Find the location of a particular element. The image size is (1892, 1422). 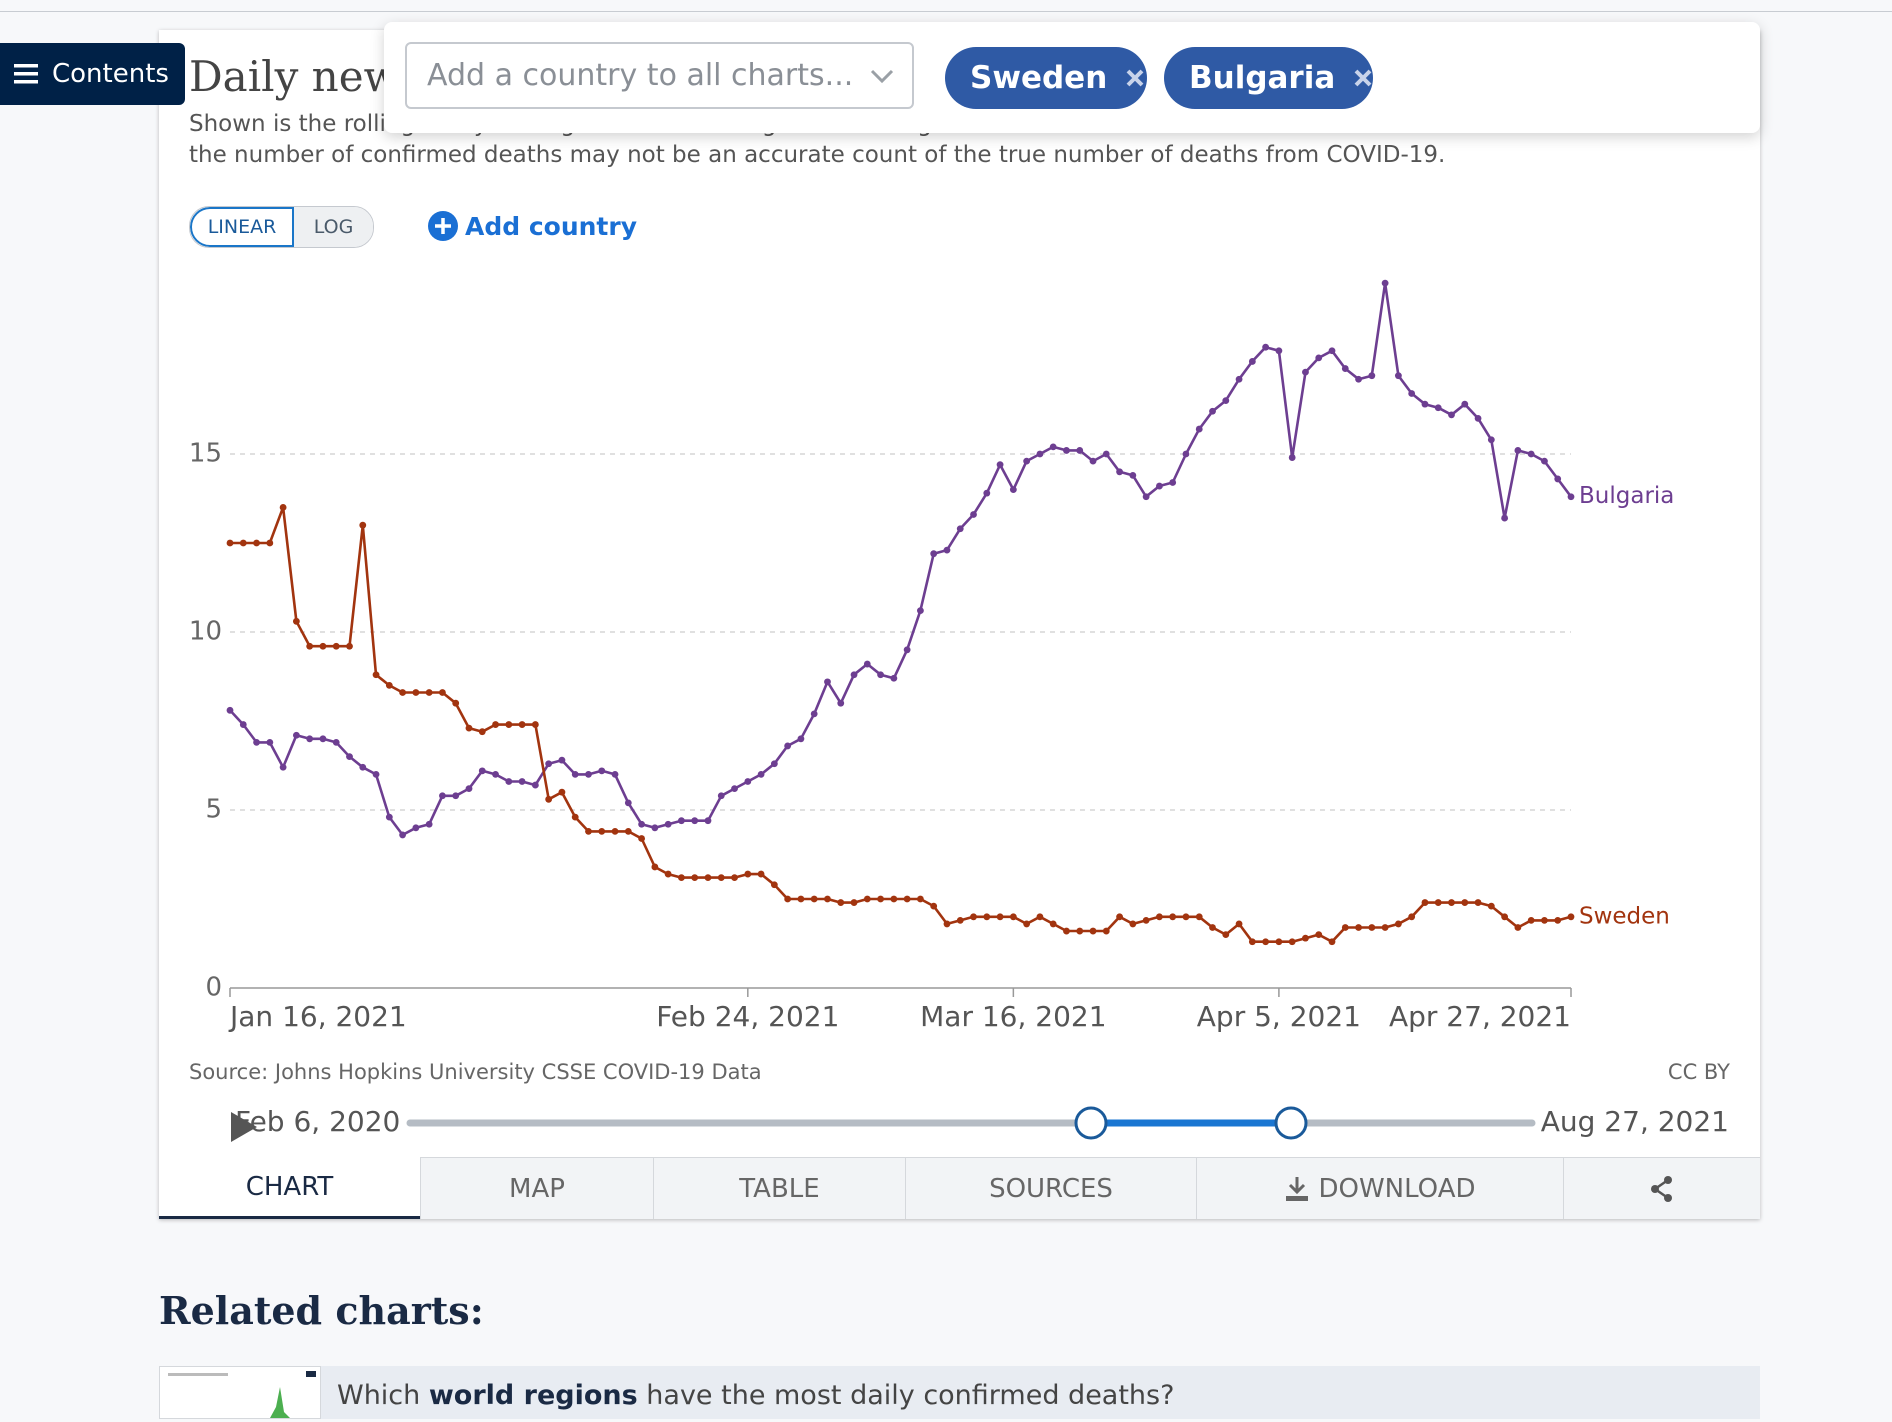

log-button: LOG is located at coordinates (333, 227).